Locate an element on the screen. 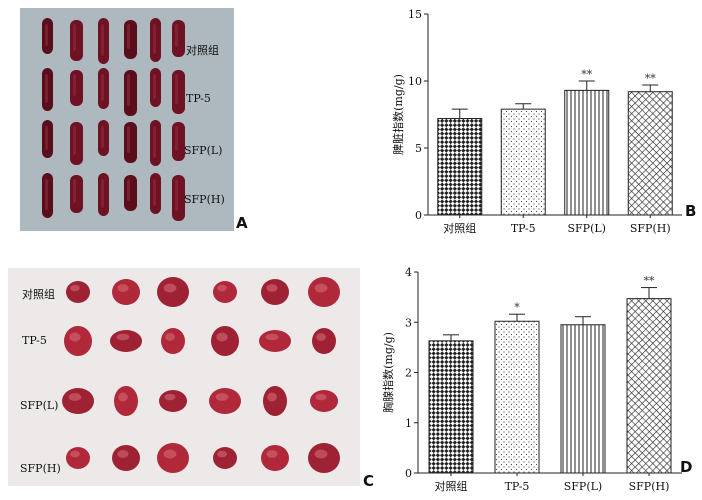 The height and width of the screenshot is (500, 702). photo-c-row-label-sfp-l: SFP(L) is located at coordinates (39, 405).